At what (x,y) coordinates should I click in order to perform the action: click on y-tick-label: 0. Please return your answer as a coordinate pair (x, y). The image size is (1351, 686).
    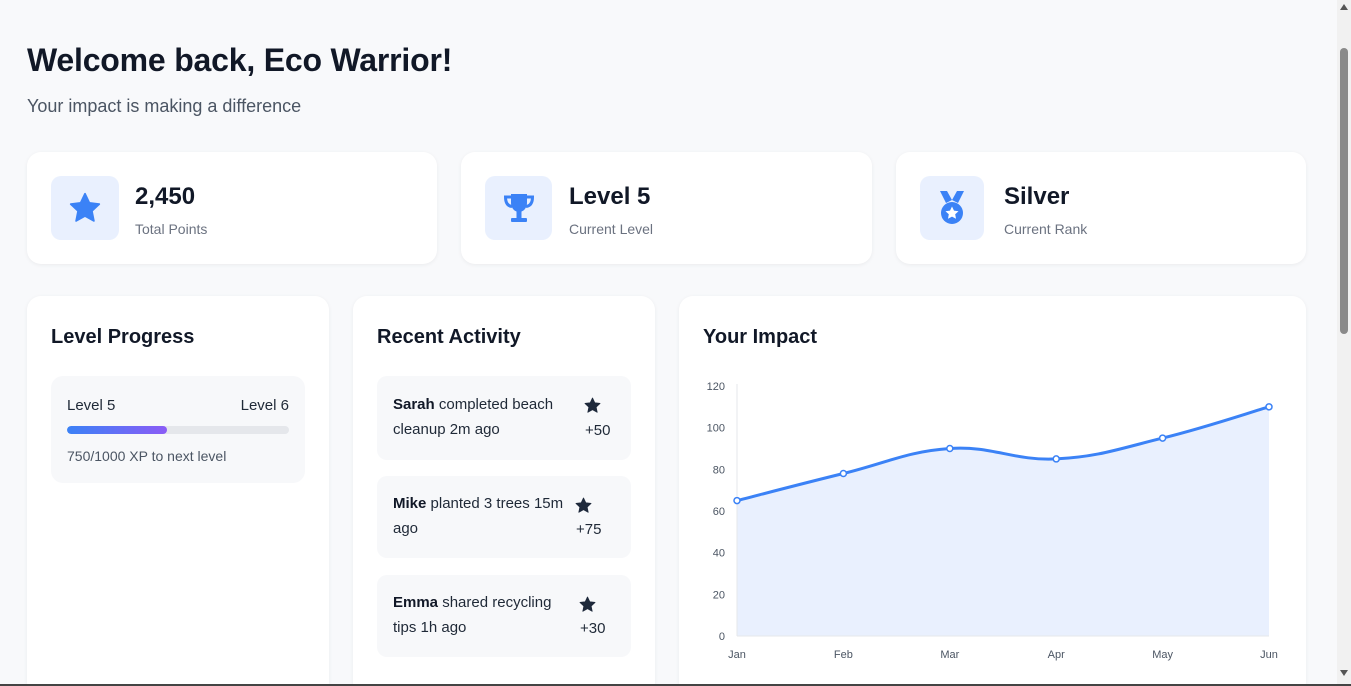
    Looking at the image, I should click on (722, 637).